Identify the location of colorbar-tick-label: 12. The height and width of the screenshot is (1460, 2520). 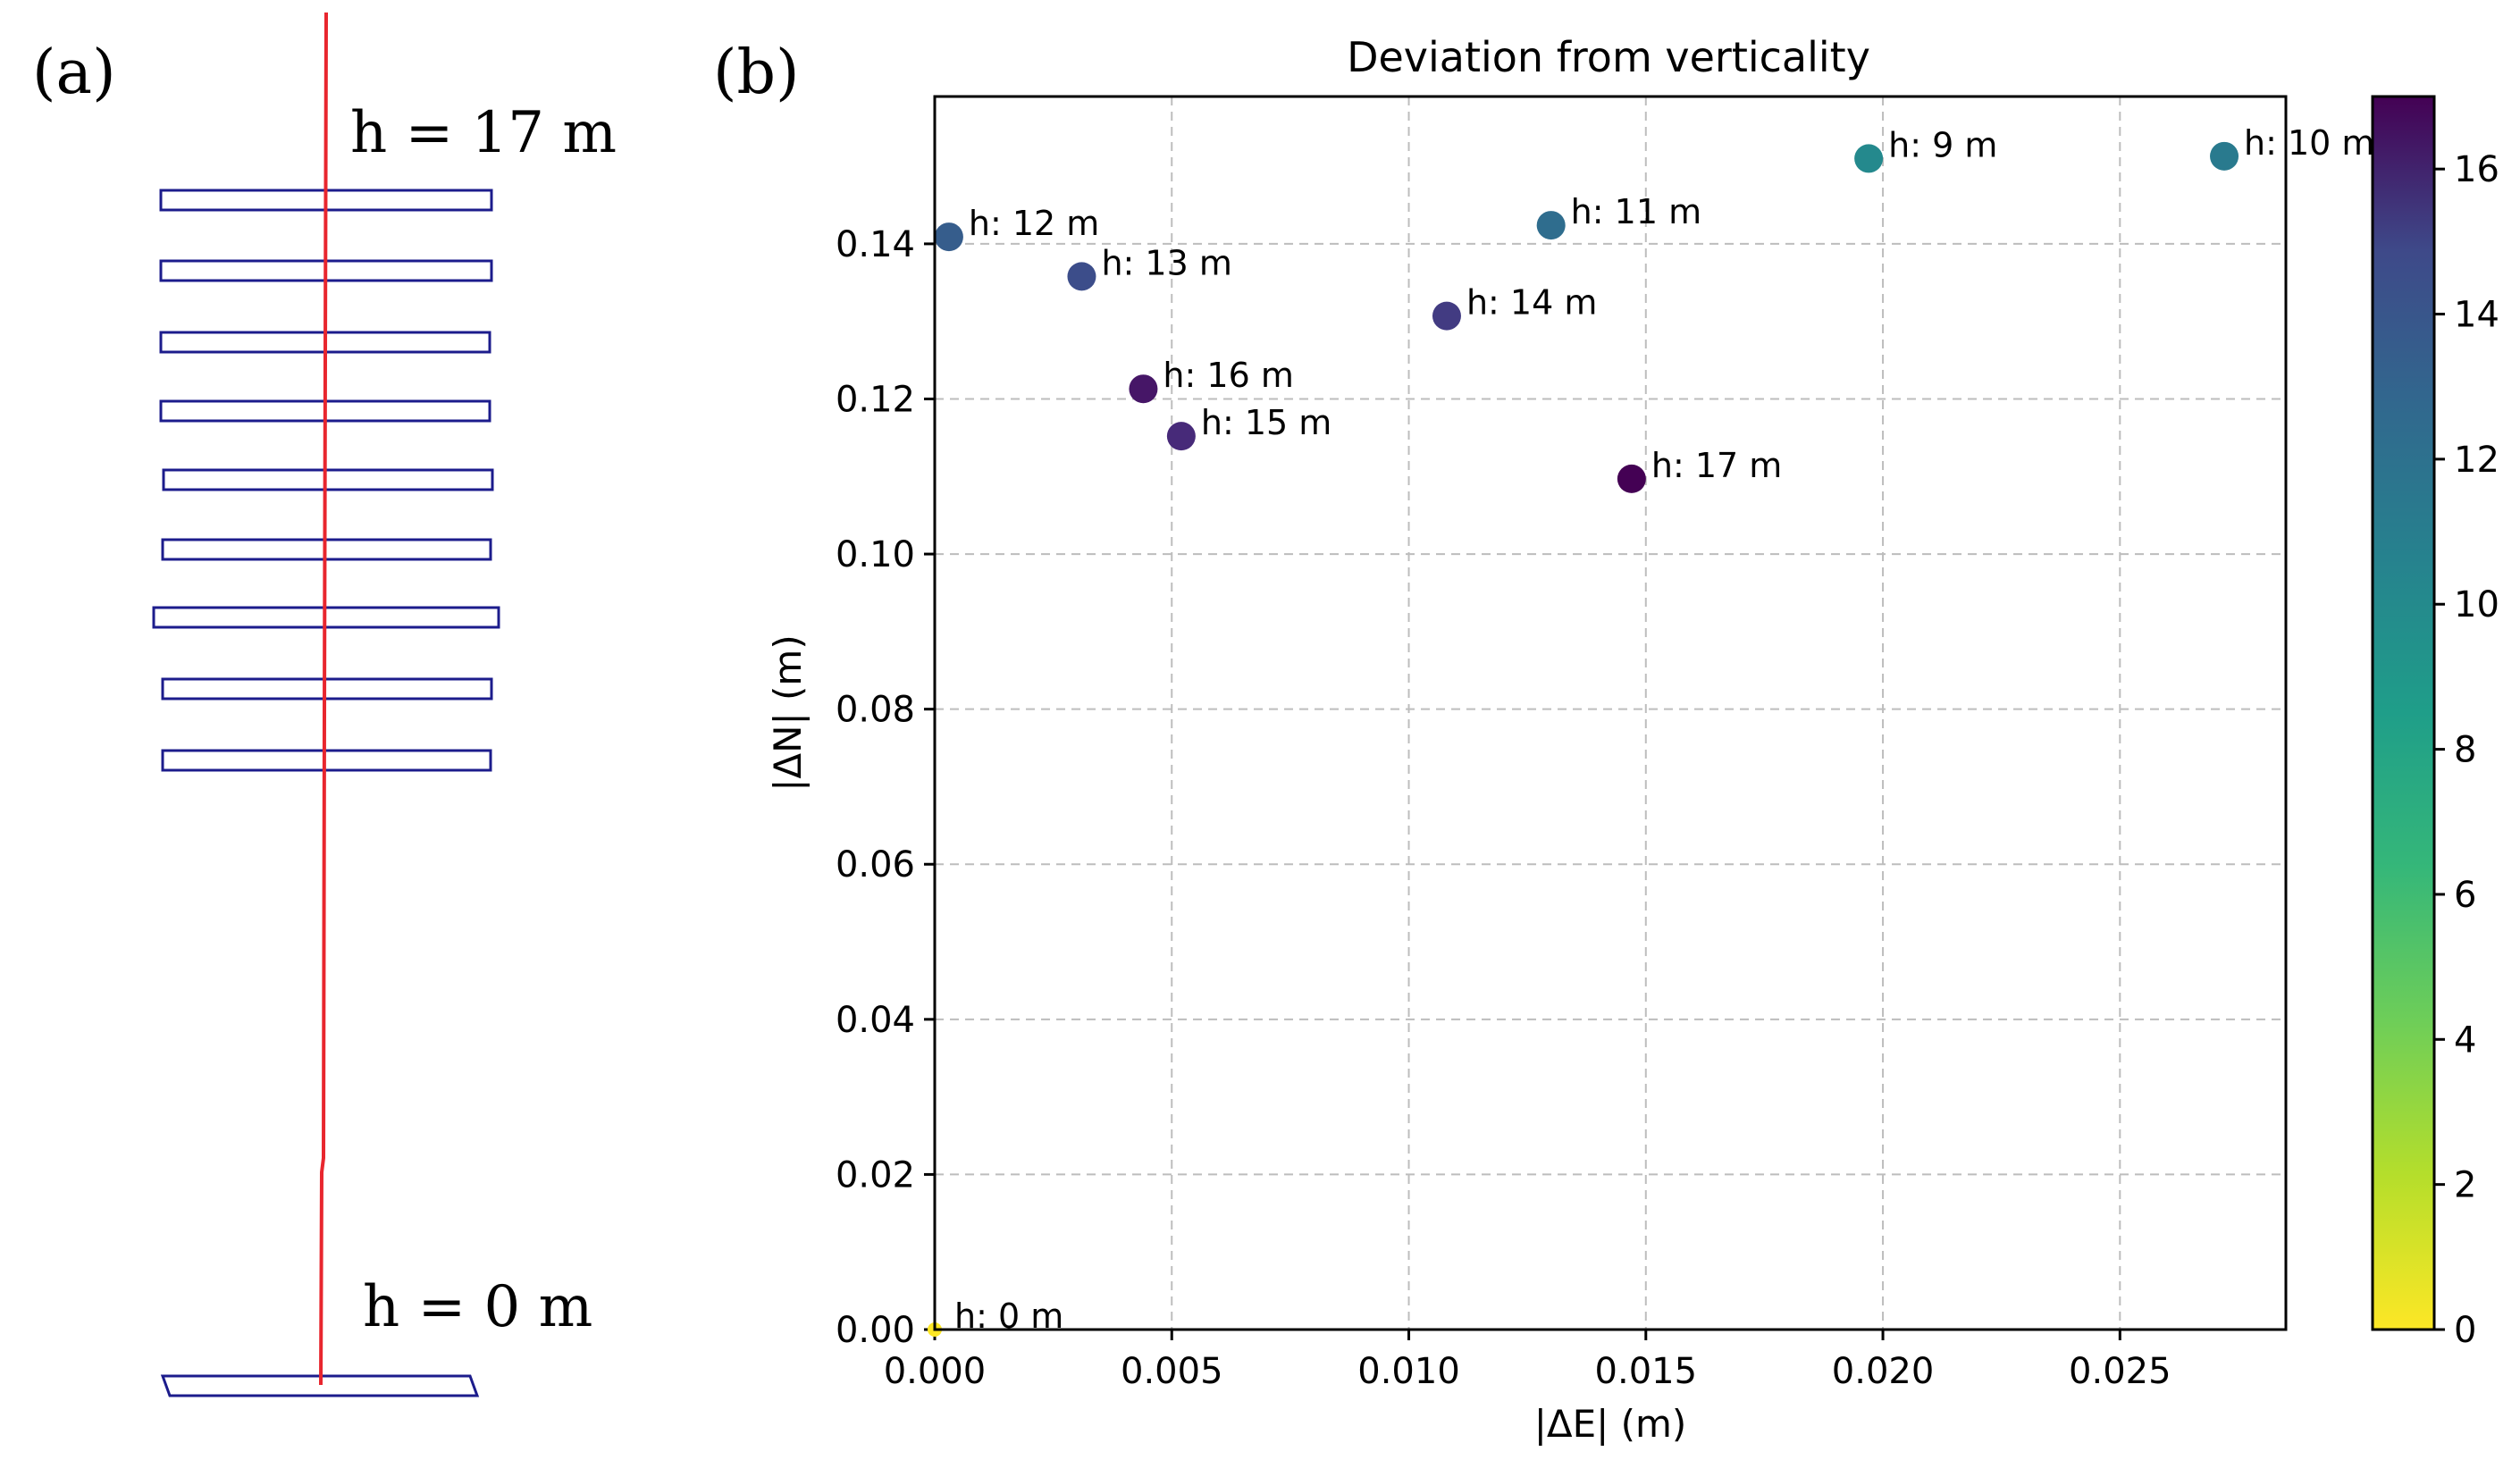
(2476, 460).